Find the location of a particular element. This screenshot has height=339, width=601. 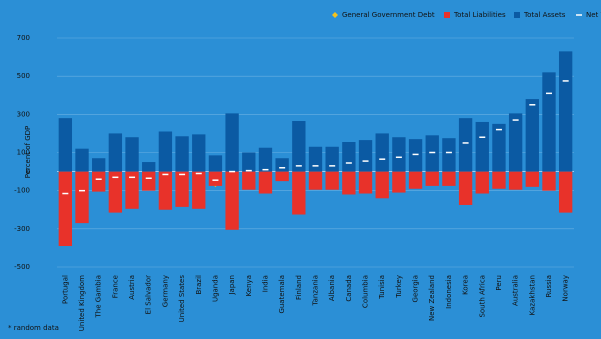

x-tick-label: Indonesia is located at coordinates (449, 292).